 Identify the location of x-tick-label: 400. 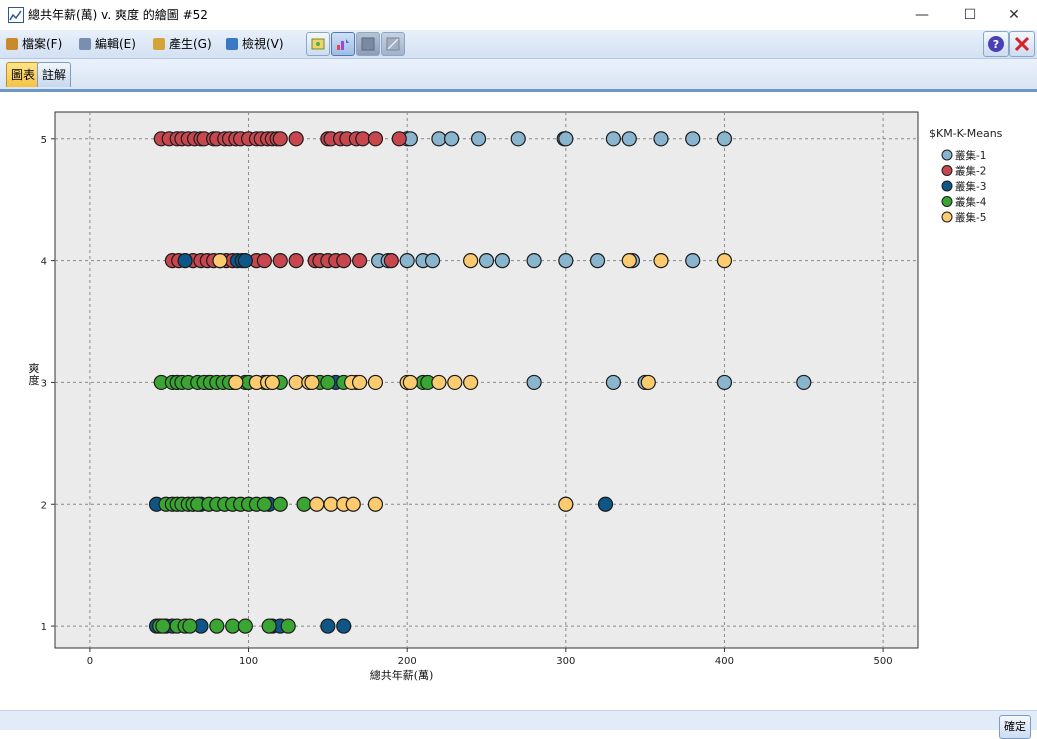
(724, 661).